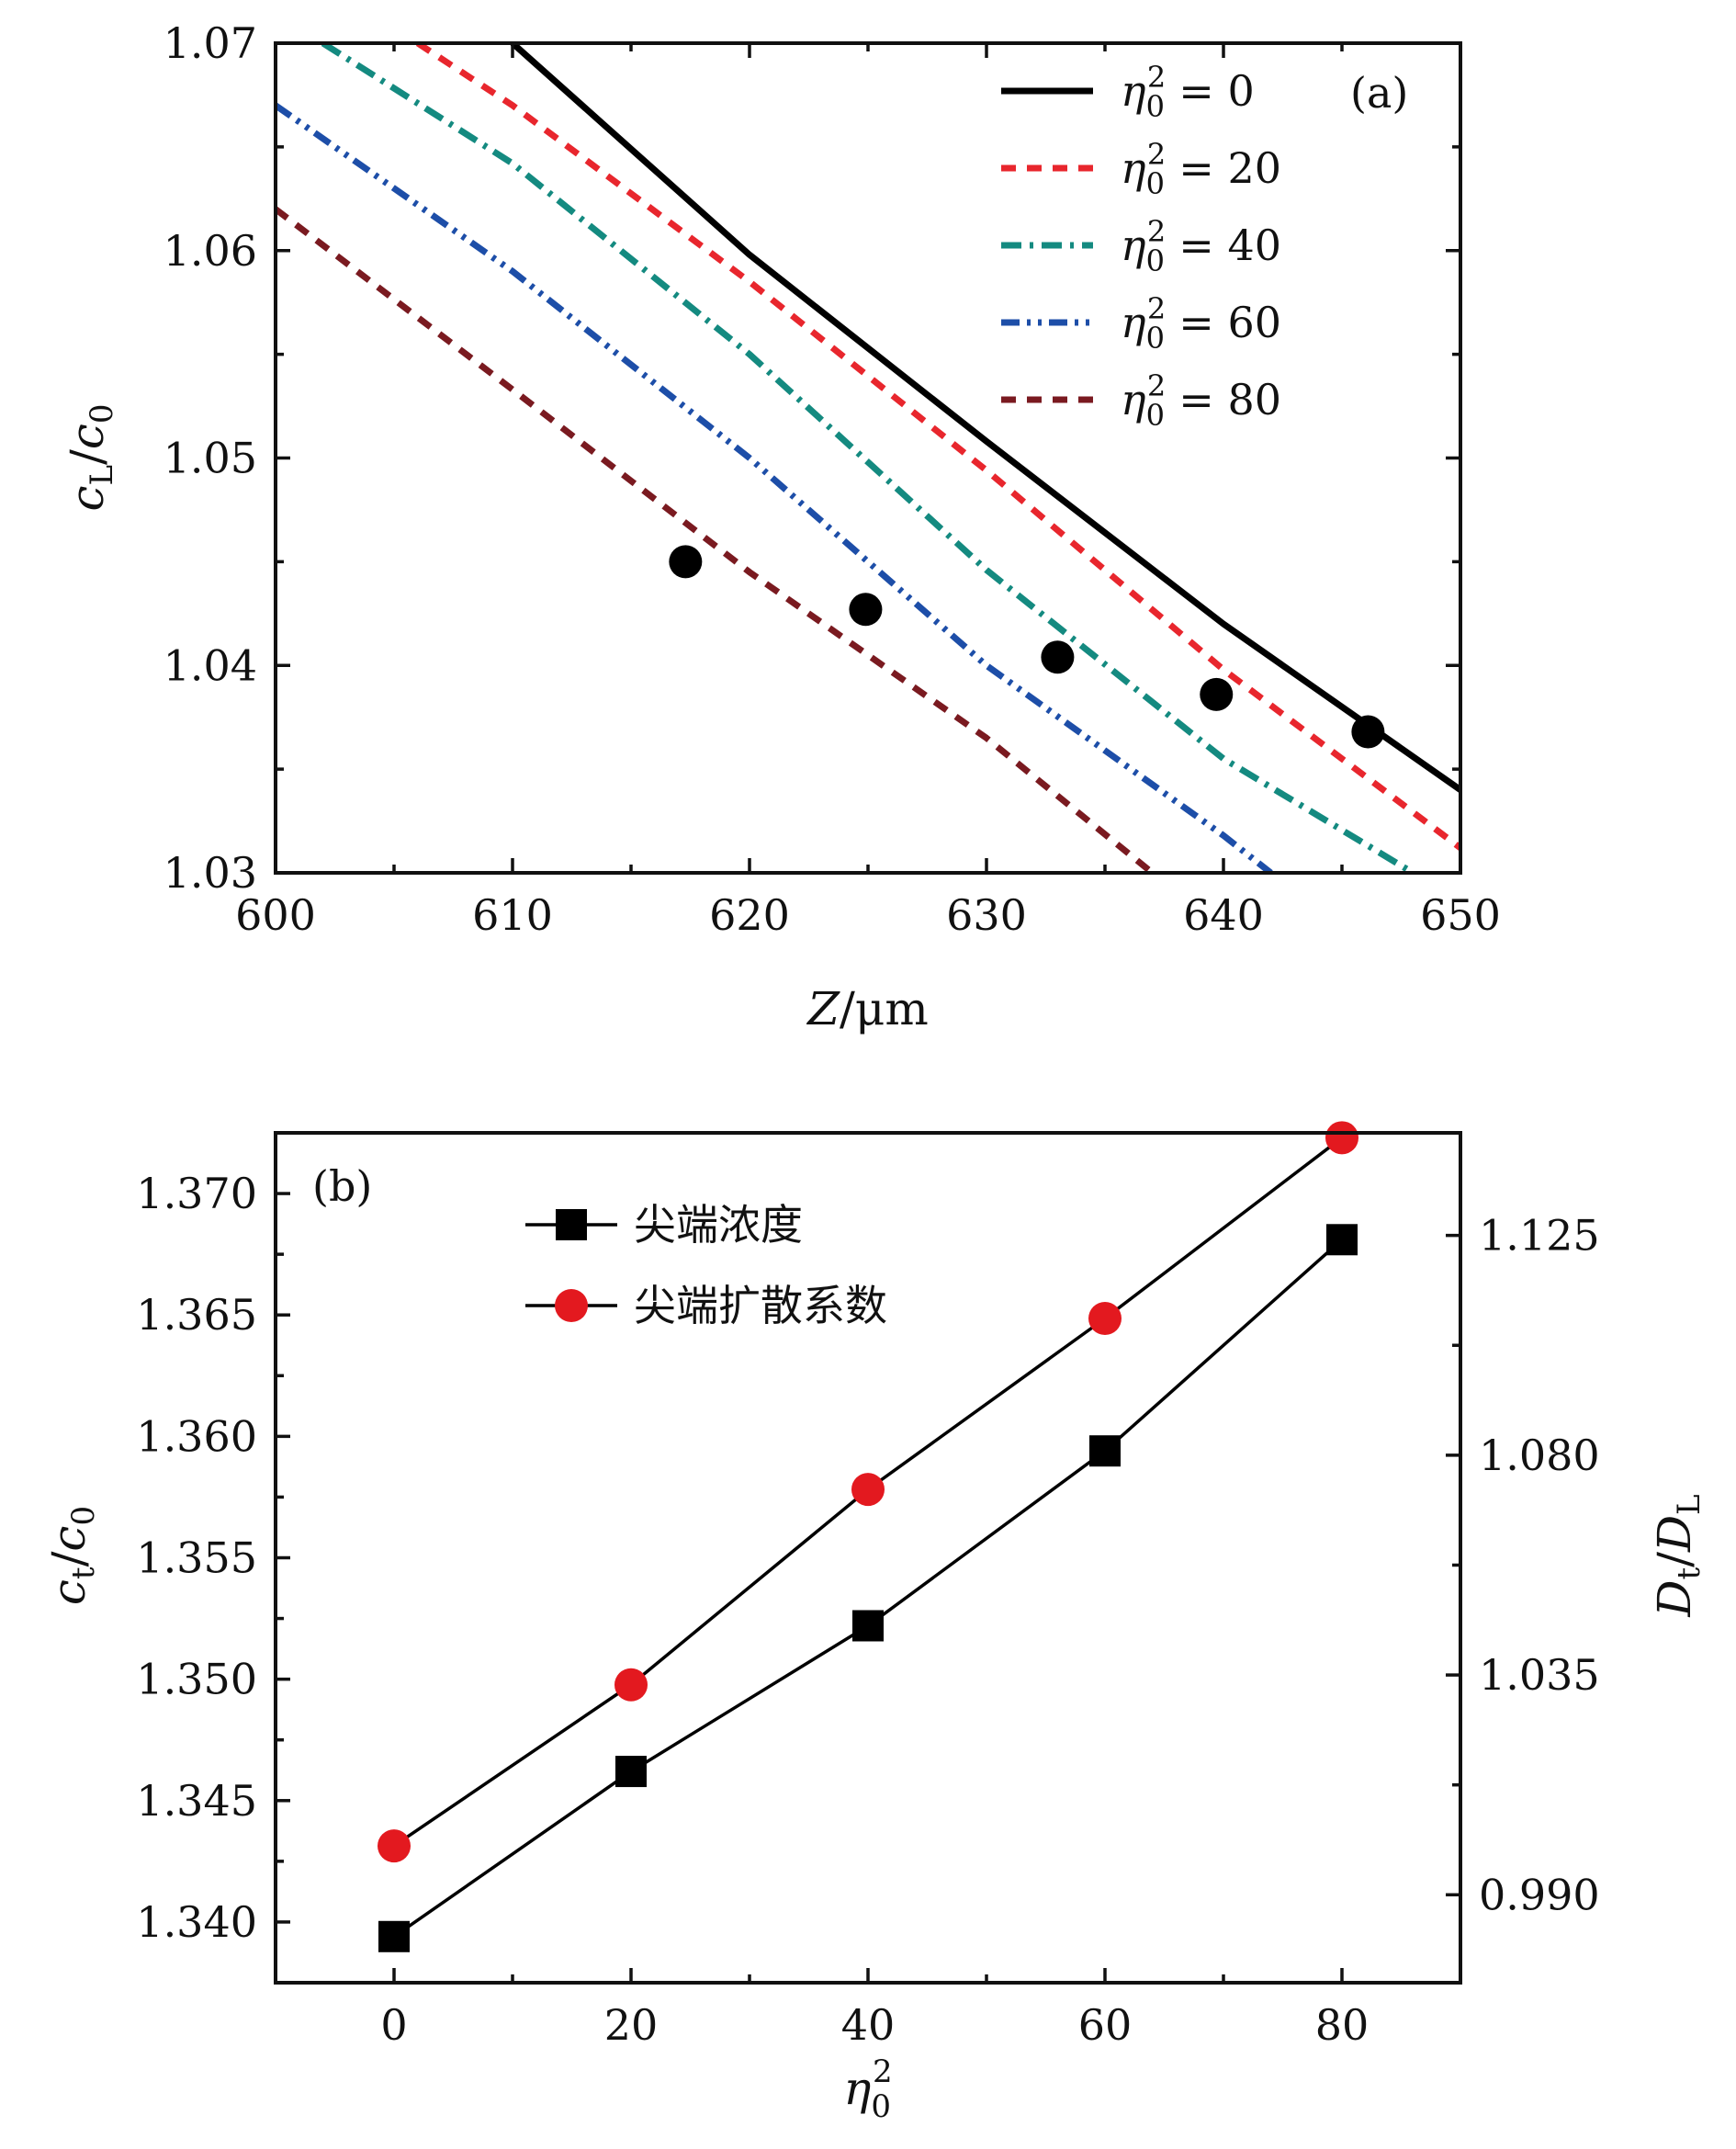 The height and width of the screenshot is (2149, 1736). I want to click on panel-a-xtick-label: 620, so click(749, 915).